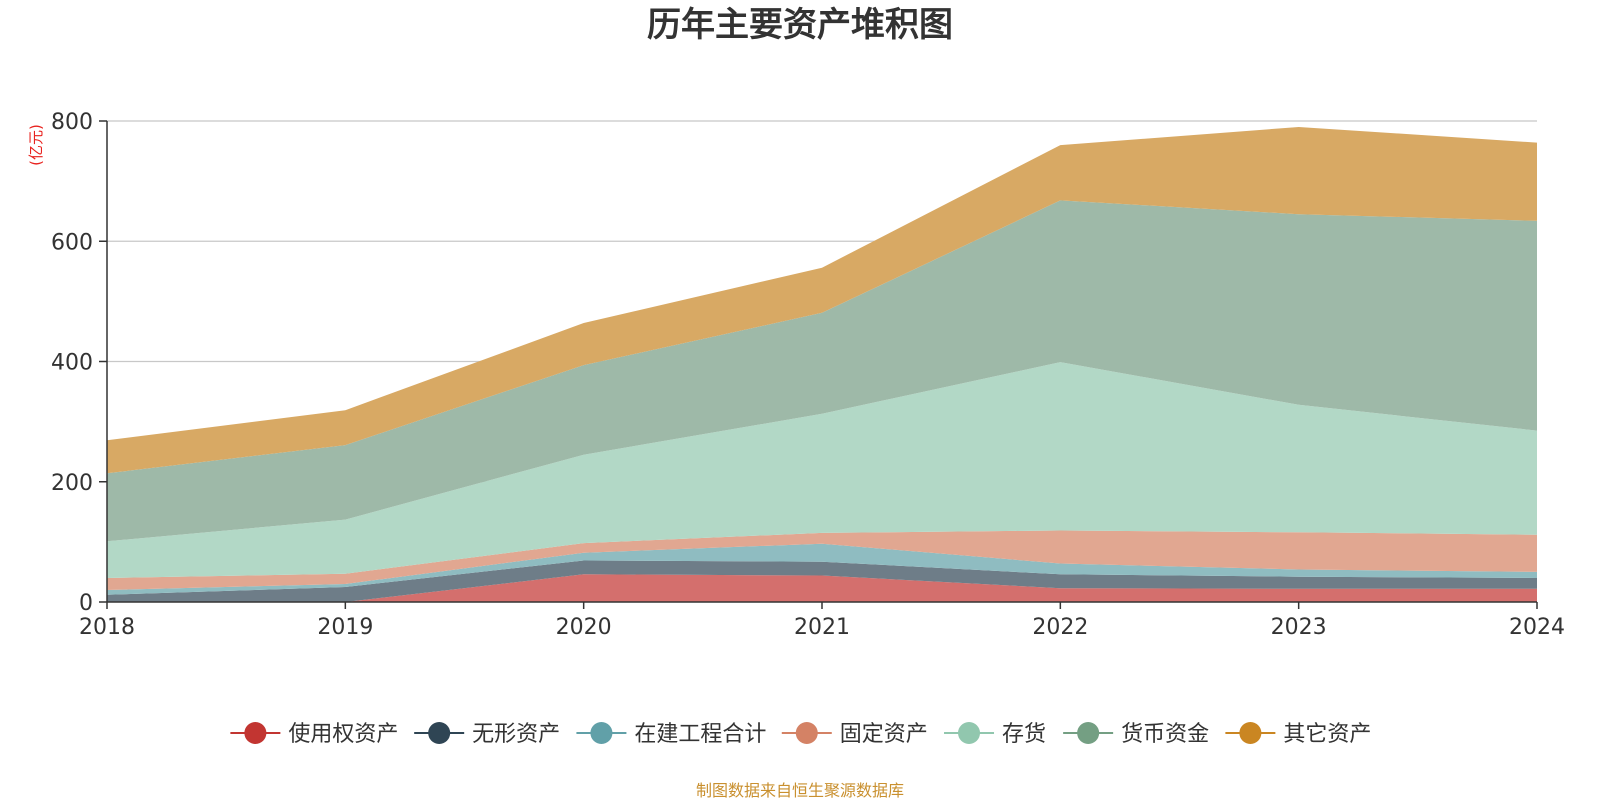 This screenshot has width=1600, height=800. I want to click on legend-item: 使用权资产, so click(314, 734).